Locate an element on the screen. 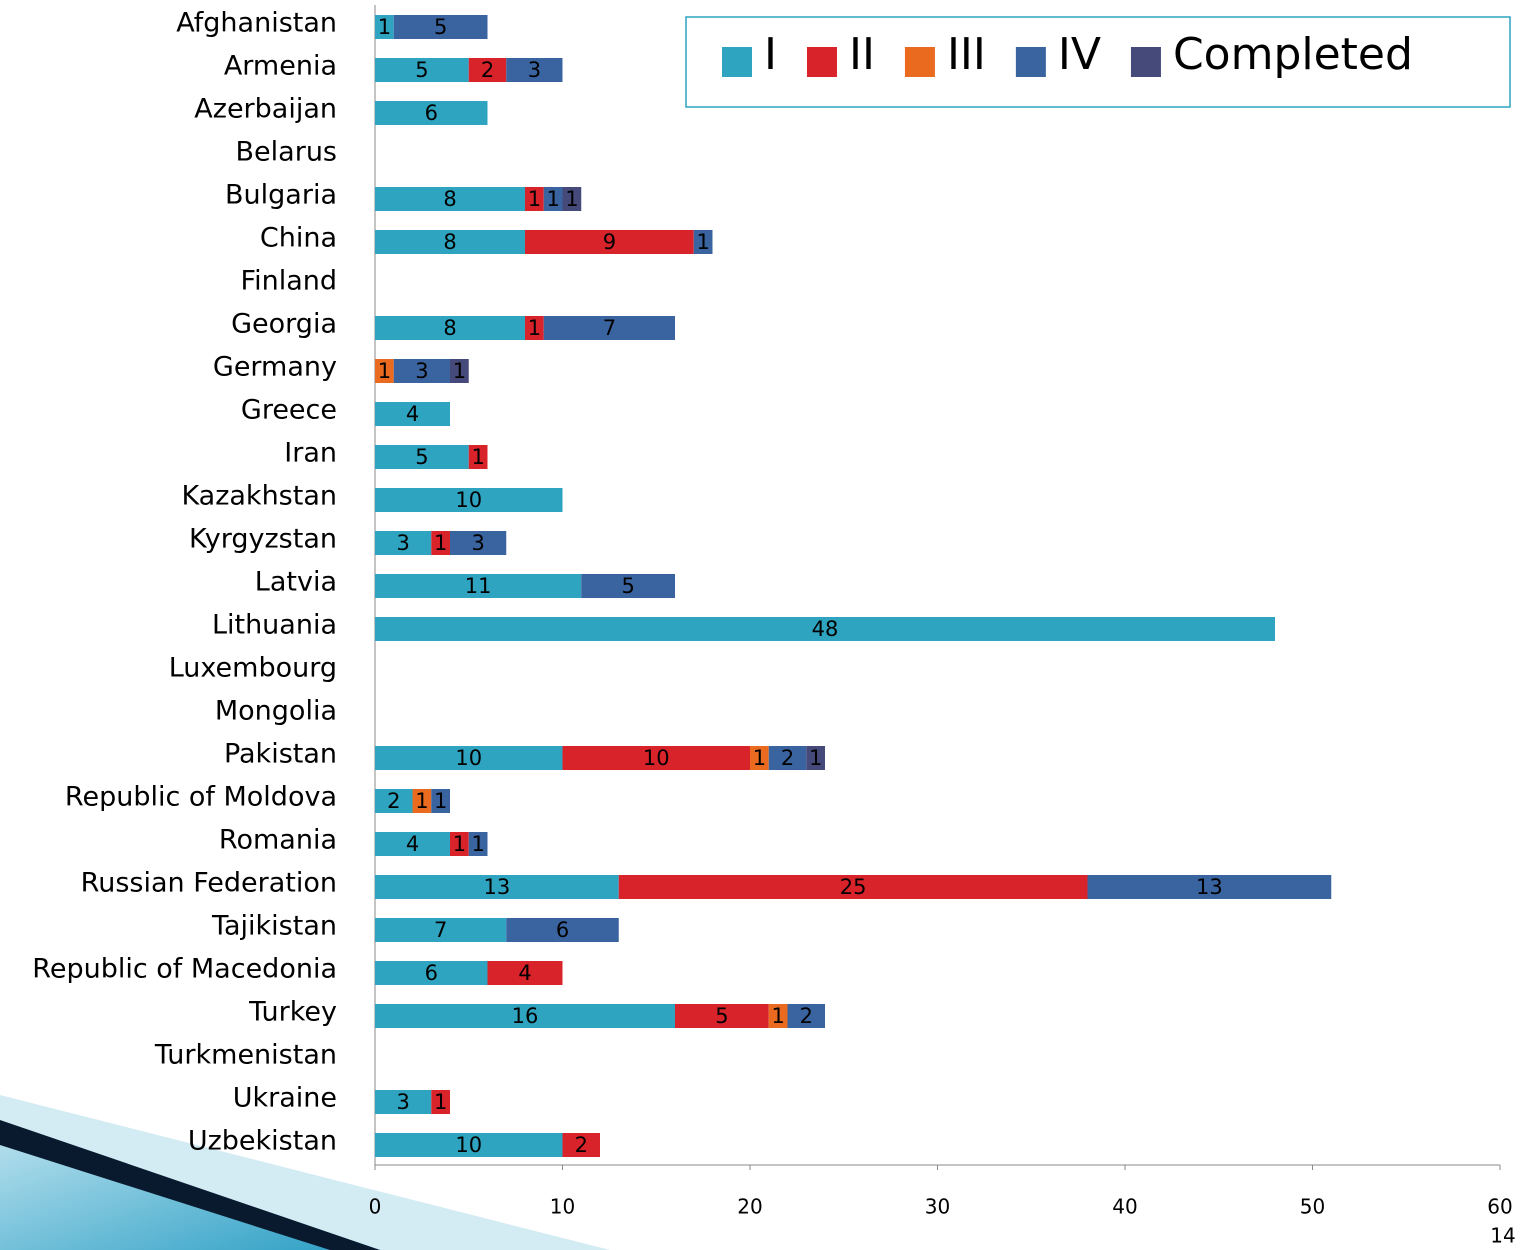 The width and height of the screenshot is (1528, 1250). legend-label: III is located at coordinates (966, 54).